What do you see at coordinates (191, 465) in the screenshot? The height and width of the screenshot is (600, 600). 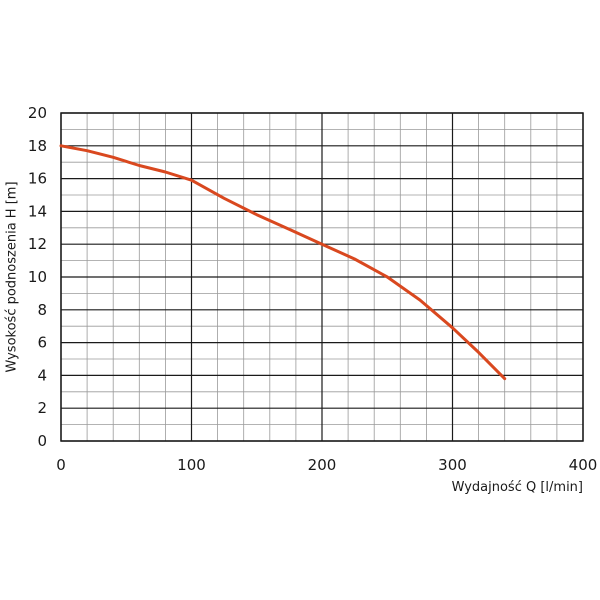 I see `x-tick-label: 100` at bounding box center [191, 465].